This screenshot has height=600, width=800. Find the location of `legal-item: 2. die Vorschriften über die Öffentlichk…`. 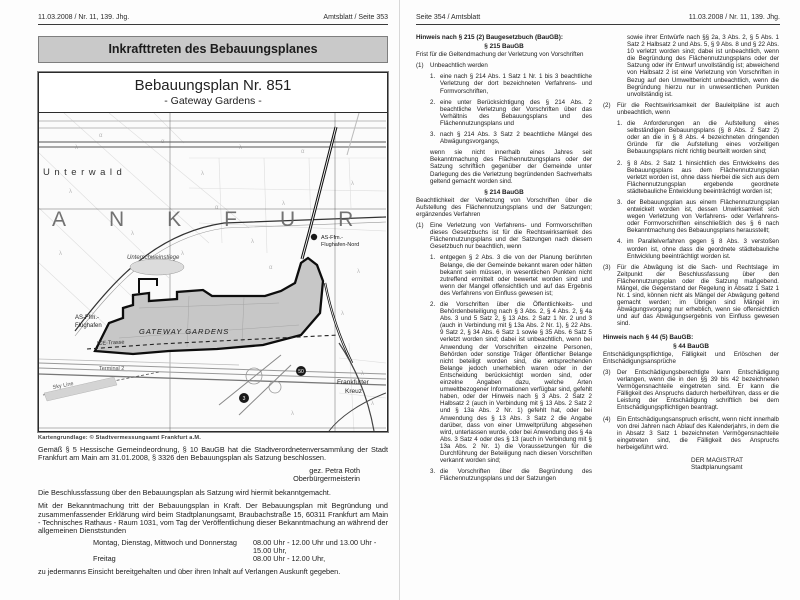

legal-item: 2. die Vorschriften über die Öffentlichk… is located at coordinates (511, 382).